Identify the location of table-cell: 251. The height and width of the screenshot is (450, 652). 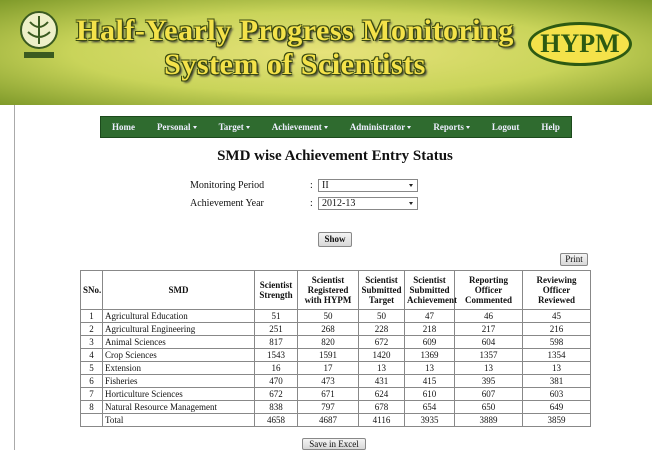
(276, 329).